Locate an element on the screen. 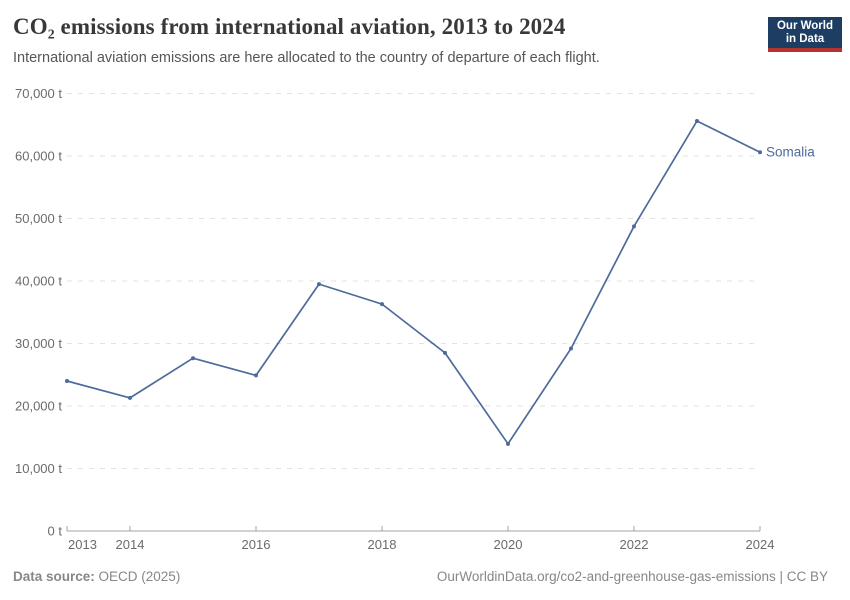 The height and width of the screenshot is (600, 850). data-source-note: Data source: OECD (2025) is located at coordinates (96, 576).